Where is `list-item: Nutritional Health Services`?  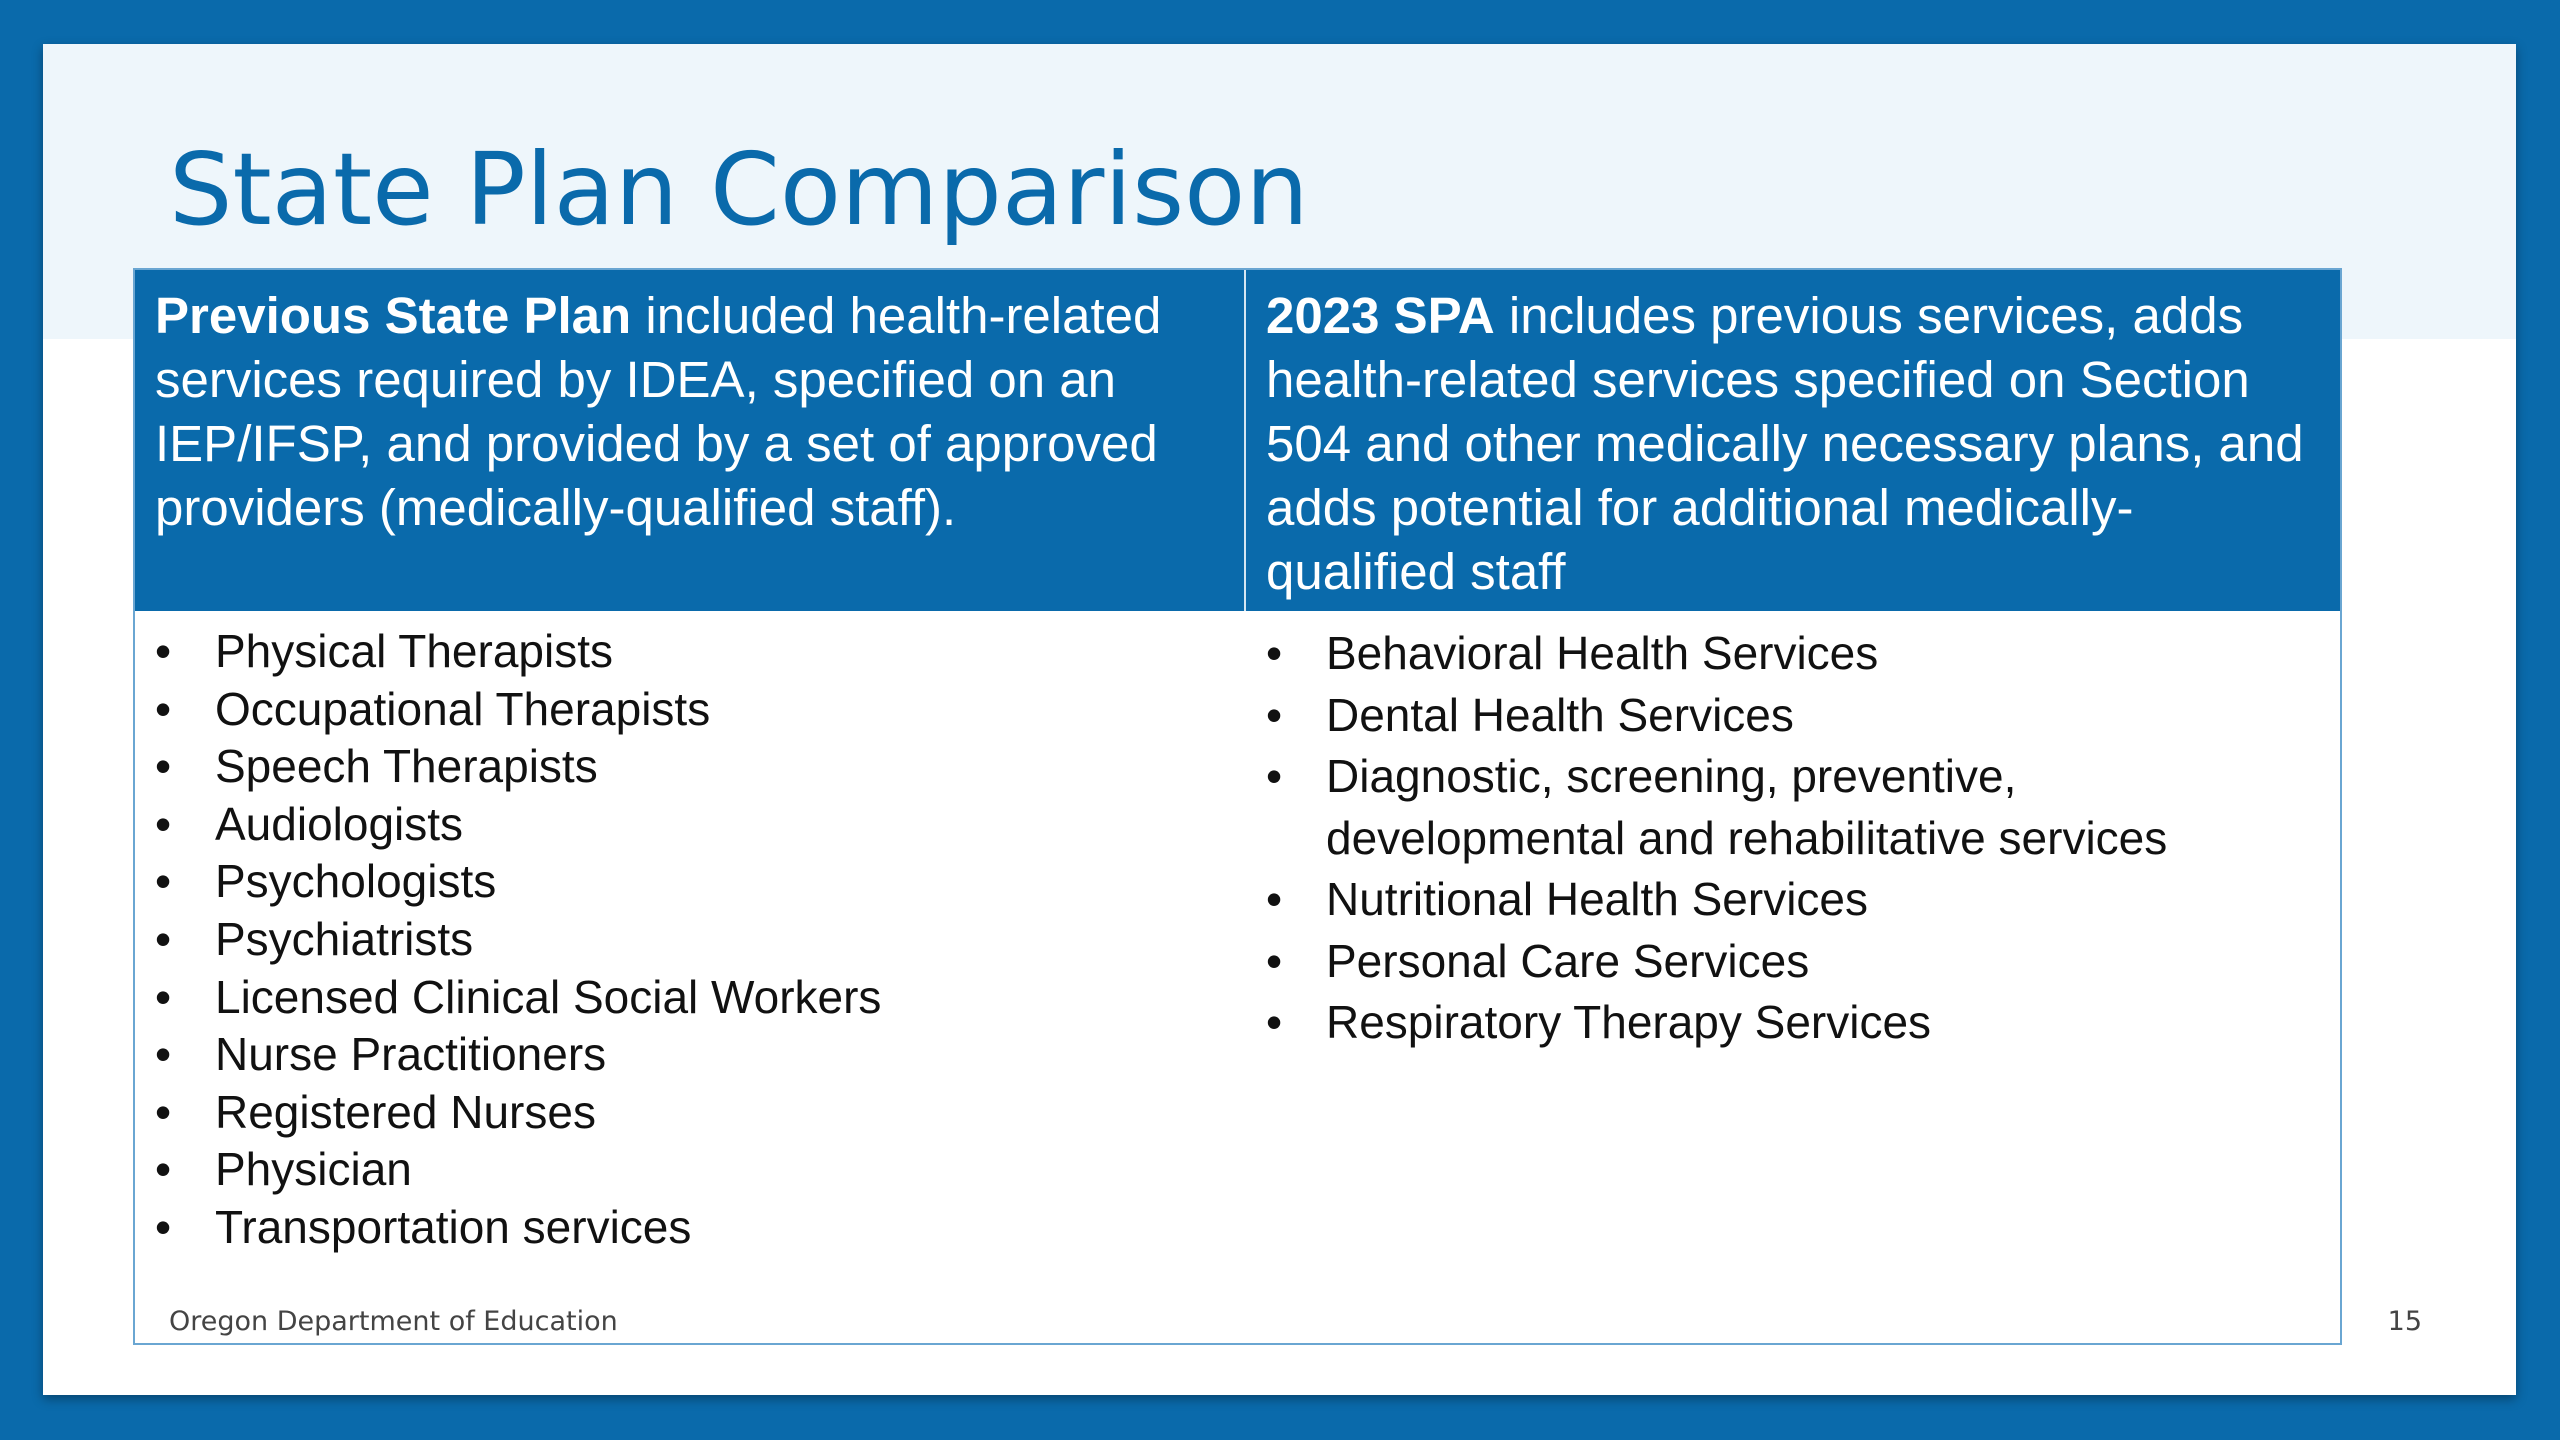 list-item: Nutritional Health Services is located at coordinates (1793, 900).